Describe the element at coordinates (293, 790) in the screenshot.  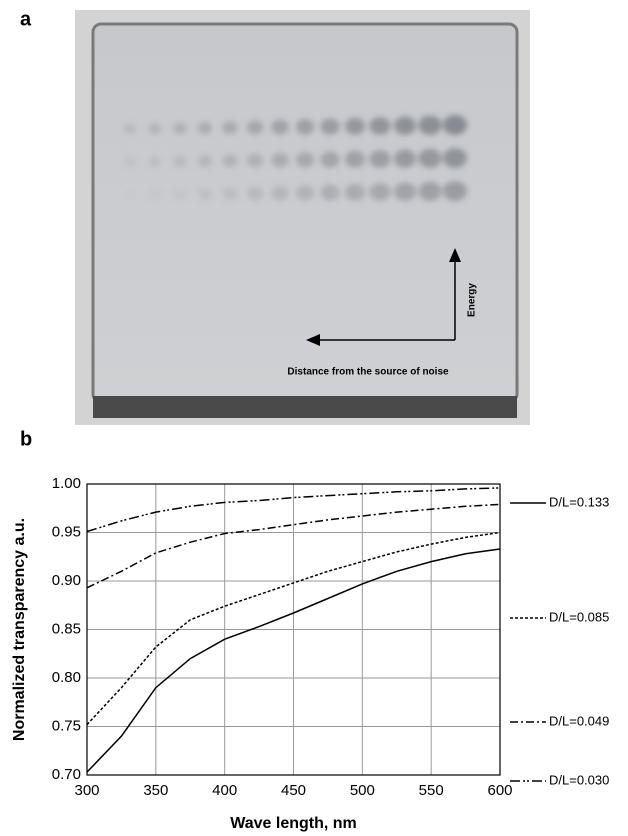
I see `x-tick-label: 450` at that location.